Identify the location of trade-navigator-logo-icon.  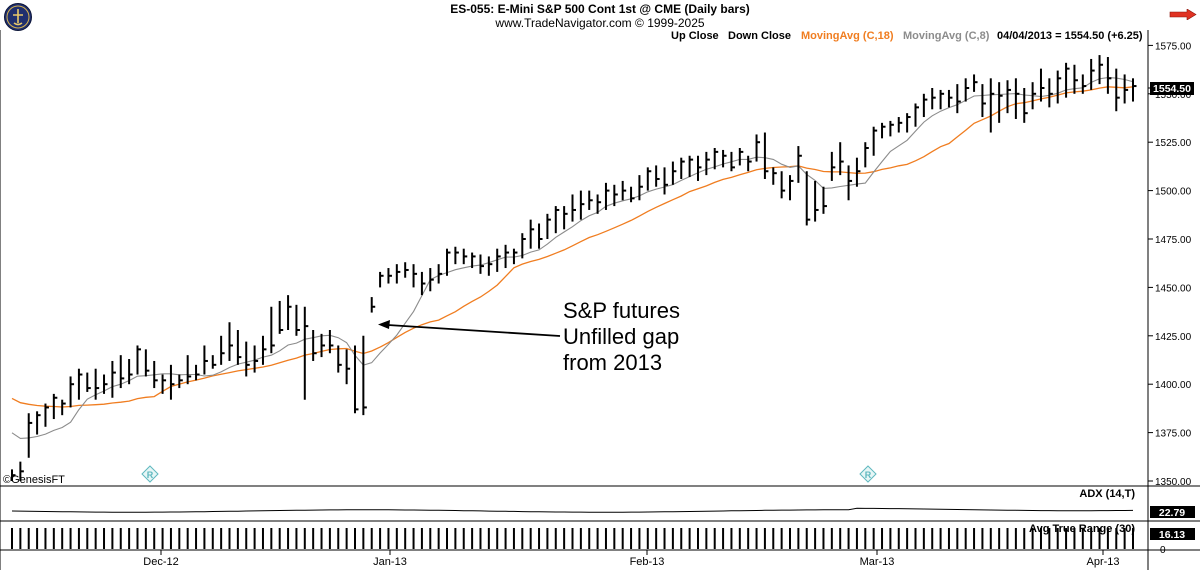
(18, 17).